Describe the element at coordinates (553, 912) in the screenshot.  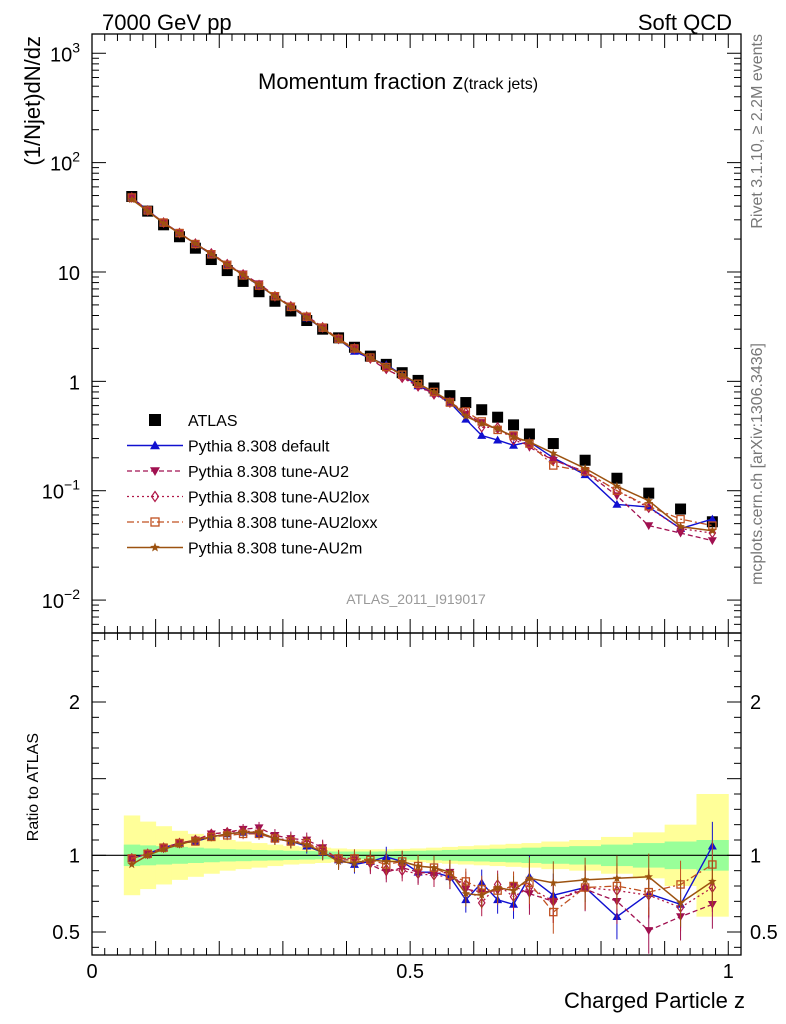
I see `ratio-point-au2loxx` at that location.